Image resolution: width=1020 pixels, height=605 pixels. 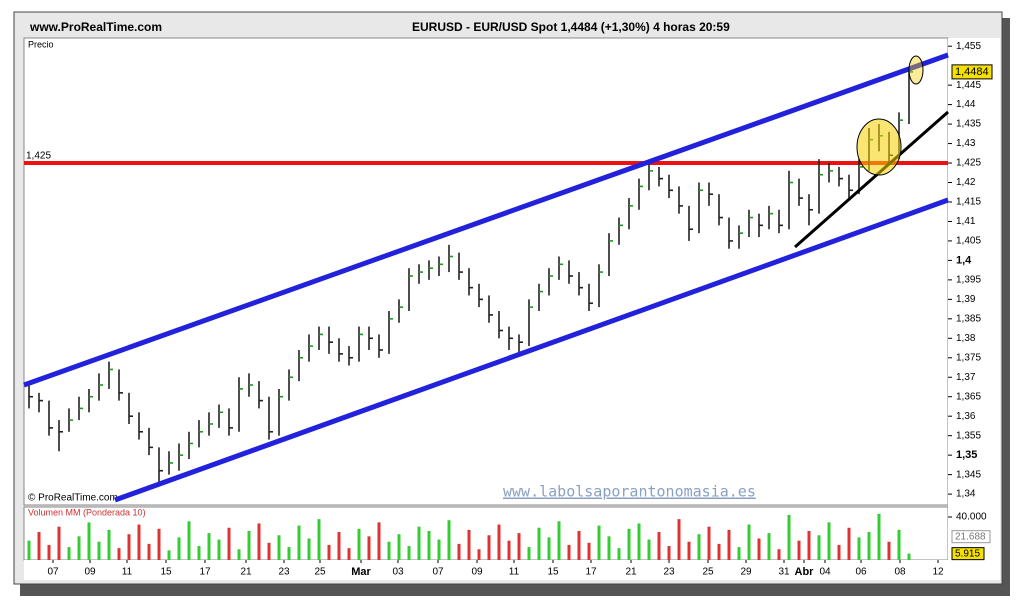 I want to click on y-tick-label: 1,44, so click(x=966, y=104).